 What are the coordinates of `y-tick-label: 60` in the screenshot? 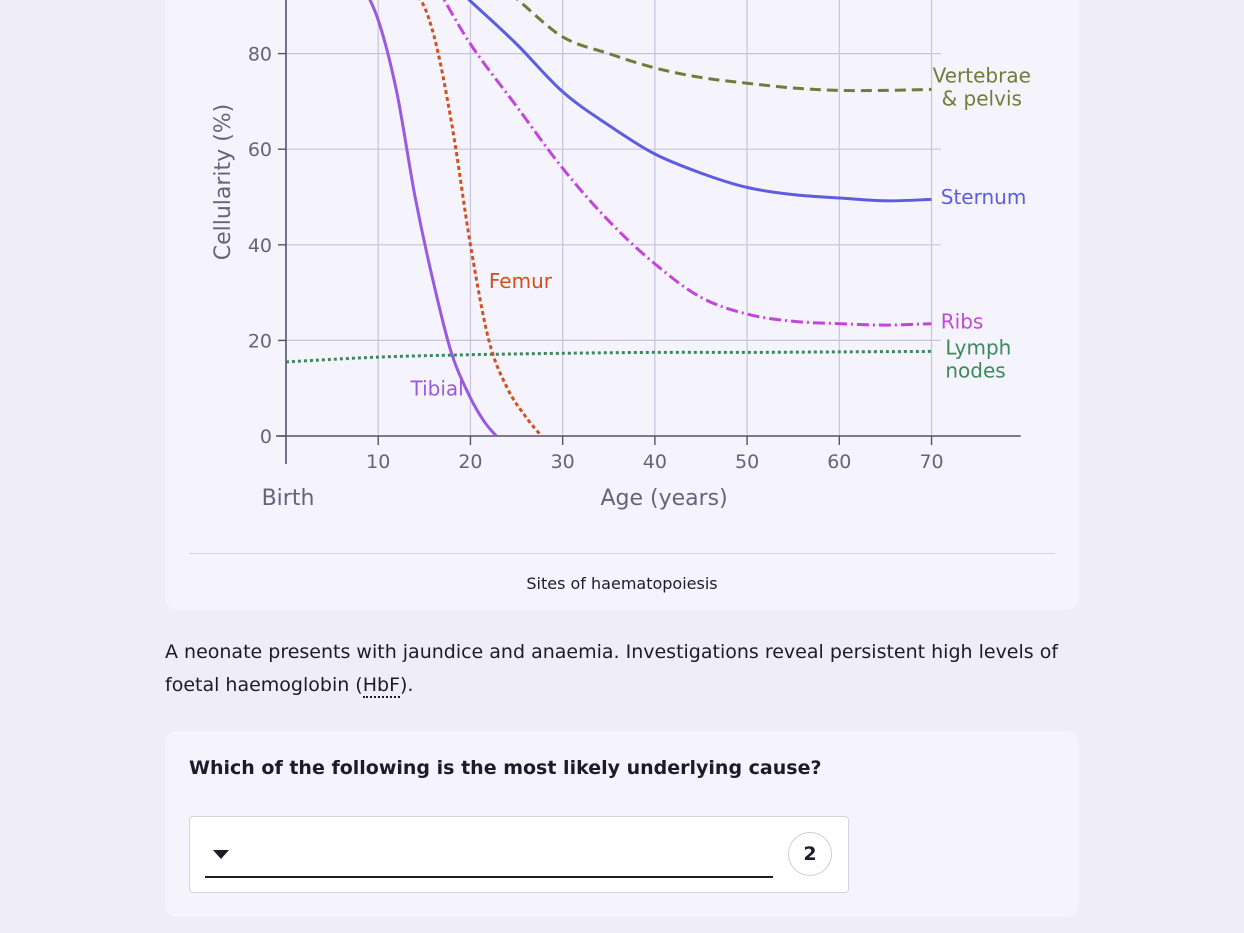 It's located at (260, 150).